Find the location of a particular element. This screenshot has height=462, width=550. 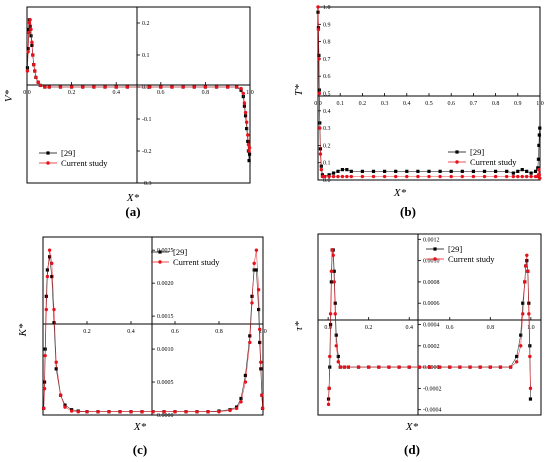

y-tick-label: 0.8 is located at coordinates (327, 43).